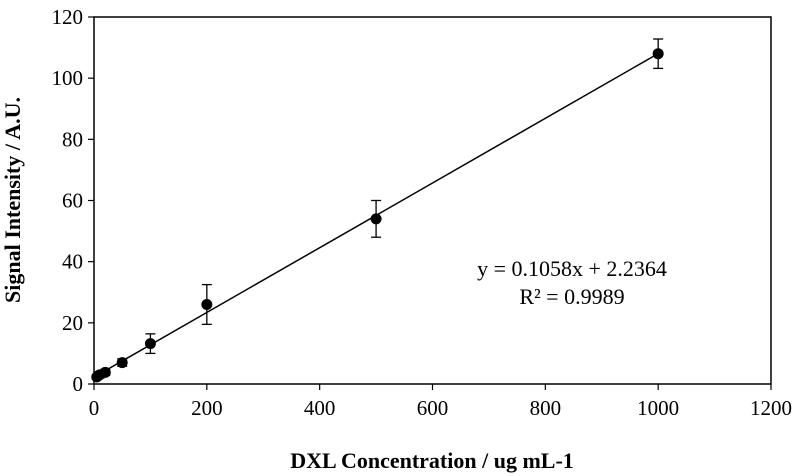 The height and width of the screenshot is (476, 800). Describe the element at coordinates (320, 408) in the screenshot. I see `x-tick-label: 400` at that location.